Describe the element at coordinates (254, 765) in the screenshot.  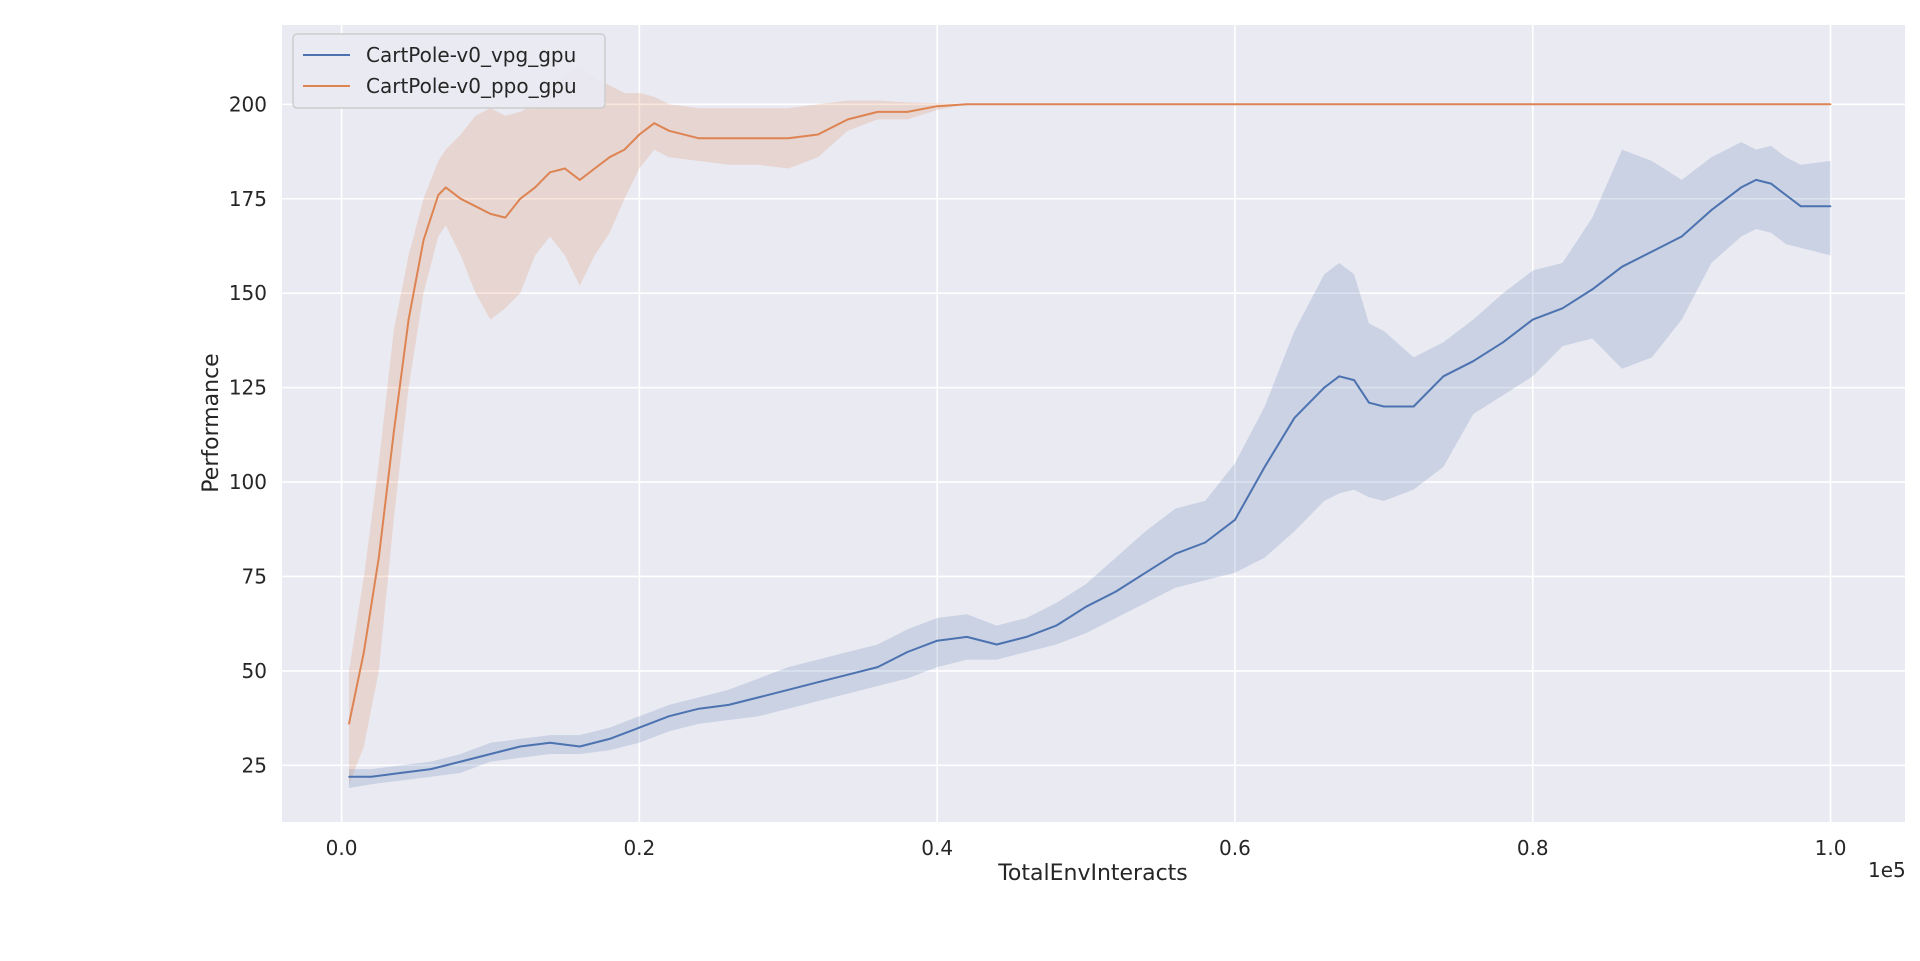
I see `y-tick-label: 25` at that location.